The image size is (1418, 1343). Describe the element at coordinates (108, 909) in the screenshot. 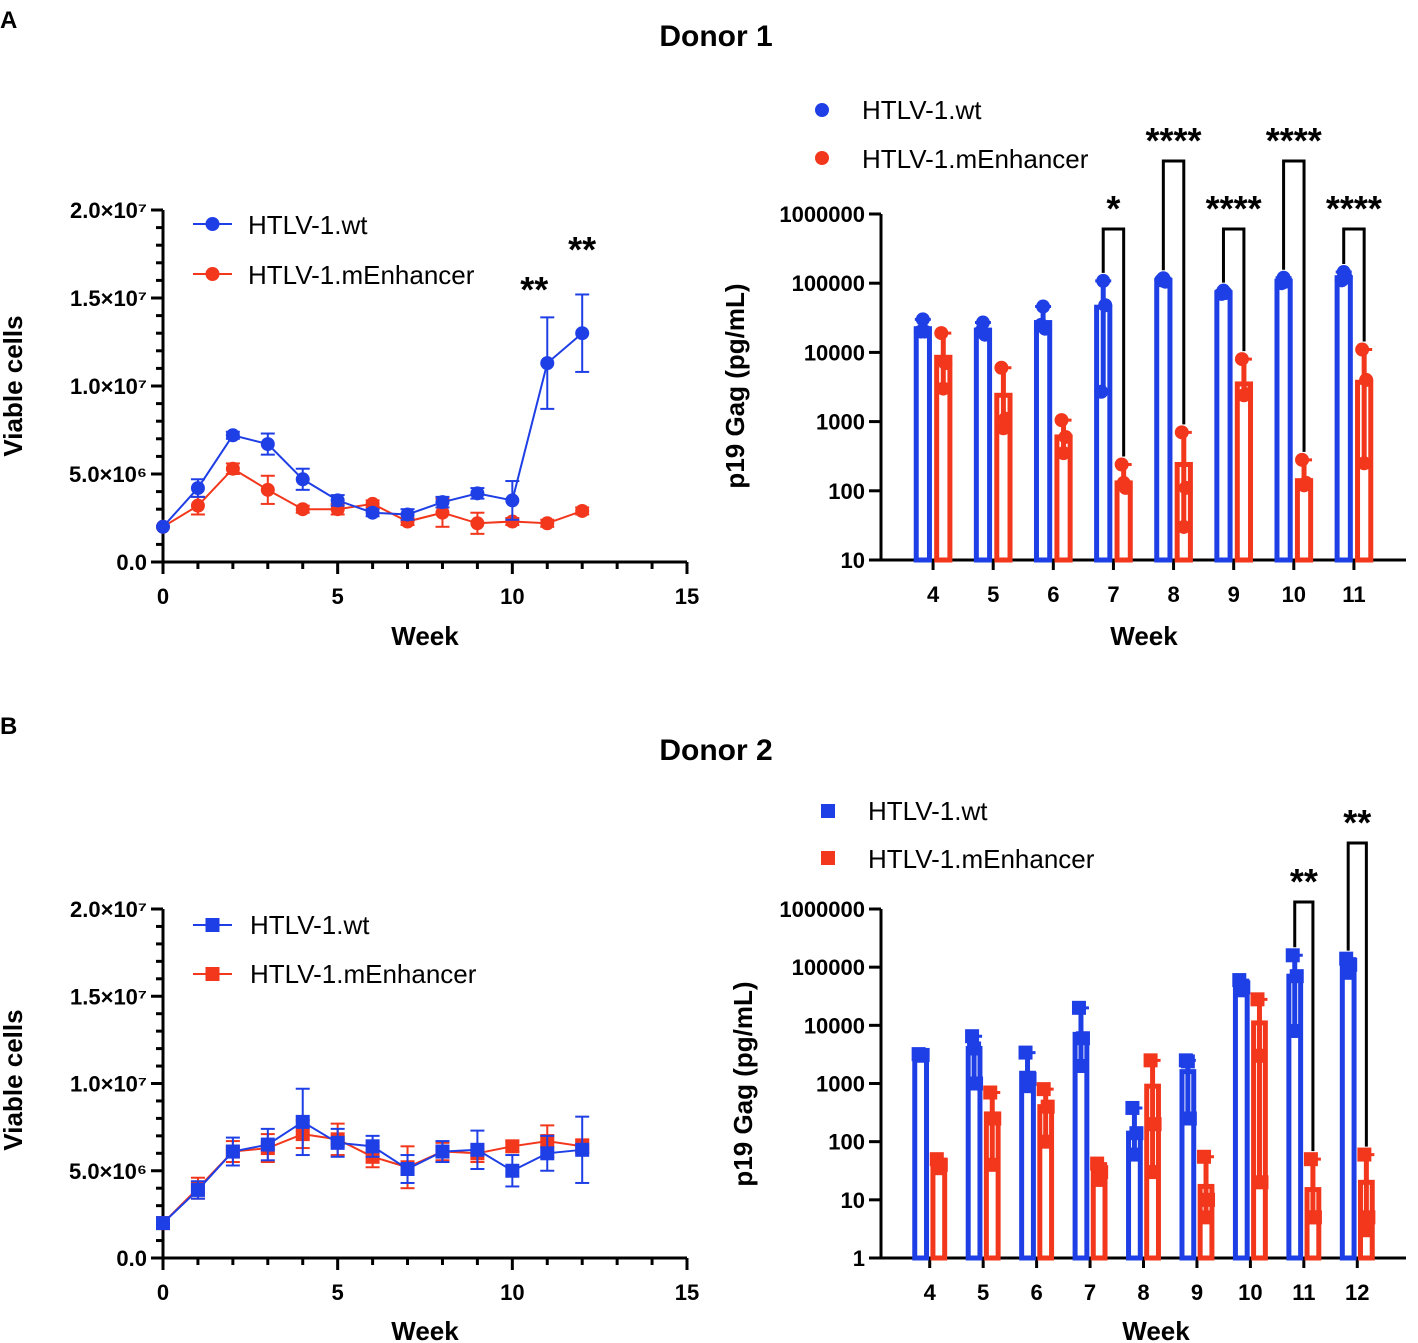

I see `y-tick-label: 2.0×10⁷` at that location.